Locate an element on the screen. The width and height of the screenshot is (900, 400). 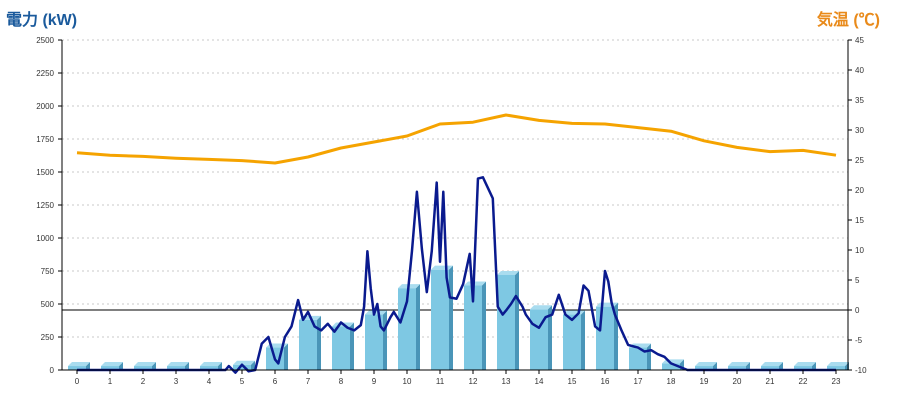
x-tick-label: 4 is located at coordinates (209, 381).